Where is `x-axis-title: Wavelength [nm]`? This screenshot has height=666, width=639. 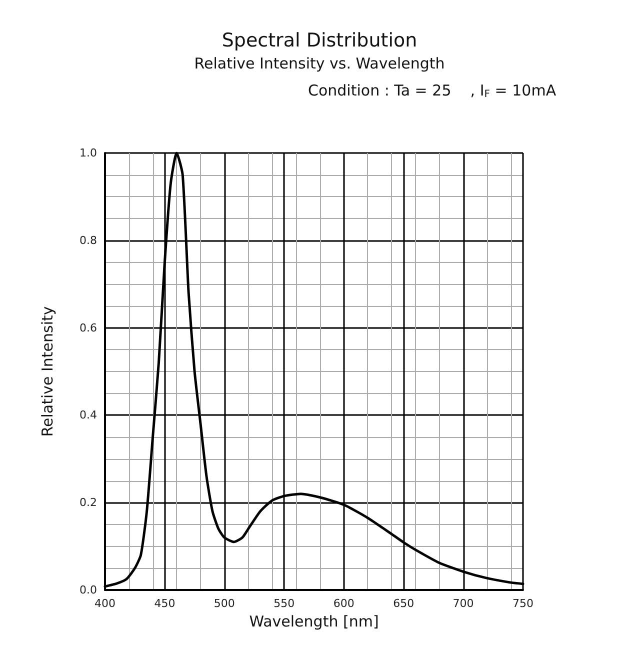
x-axis-title: Wavelength [nm] is located at coordinates (314, 621).